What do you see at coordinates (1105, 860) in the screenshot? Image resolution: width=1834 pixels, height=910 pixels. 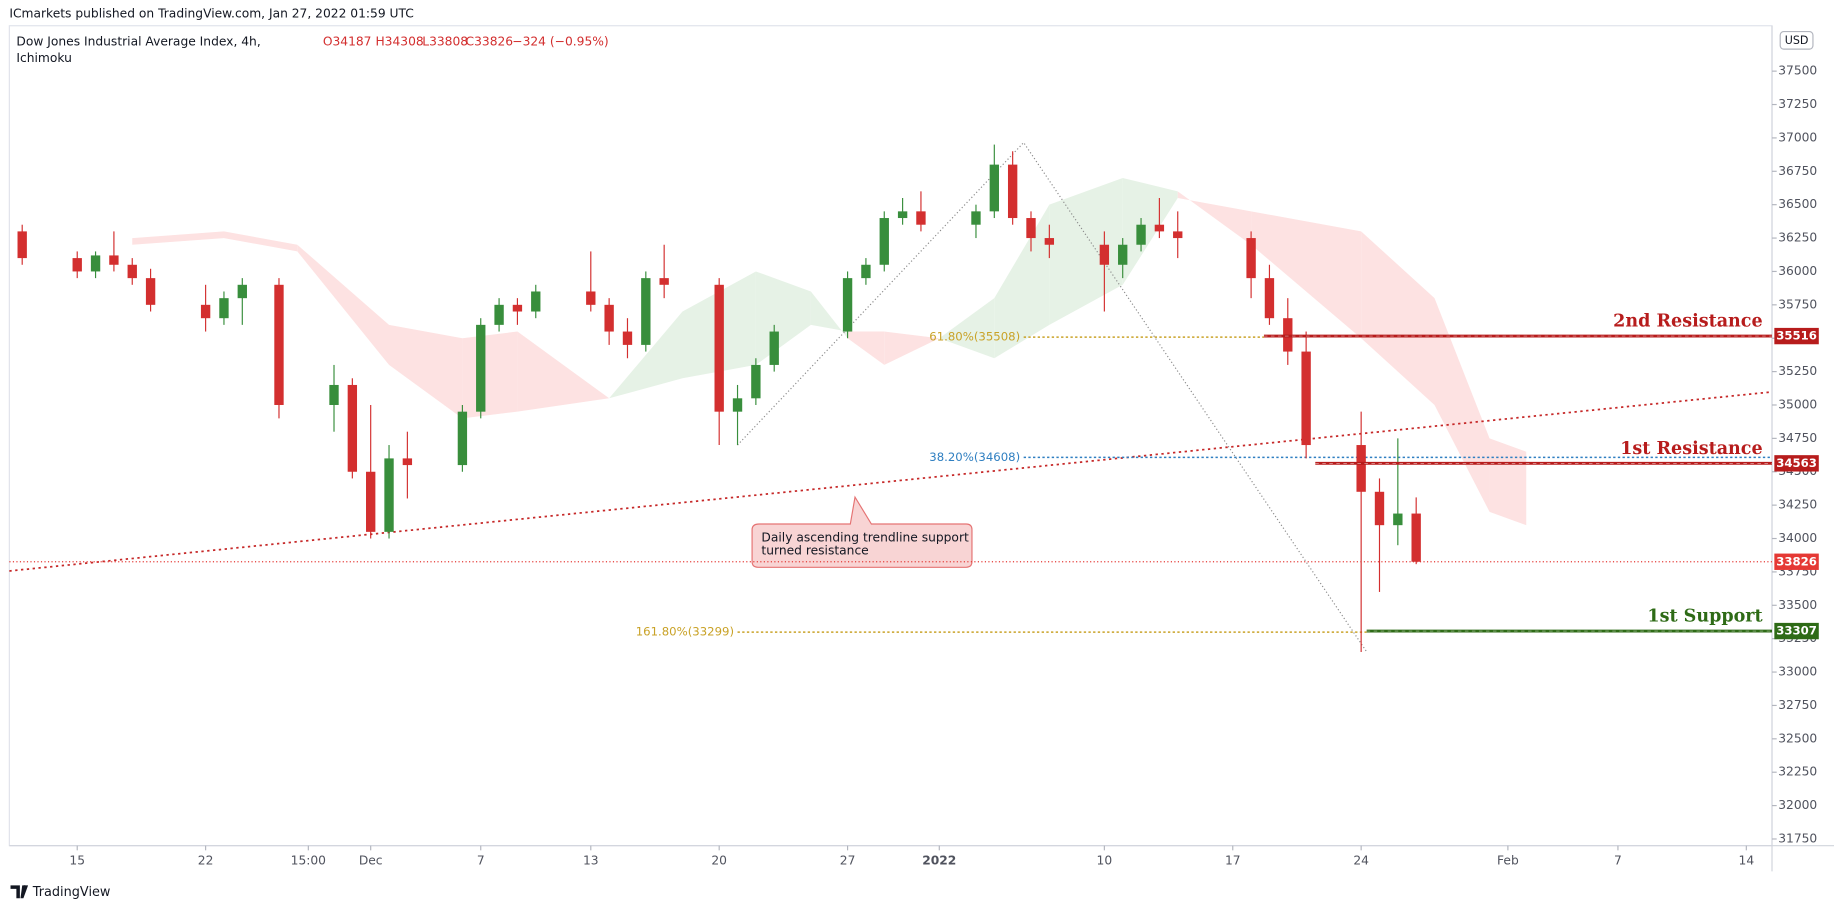 I see `x-tick-label: 10` at bounding box center [1105, 860].